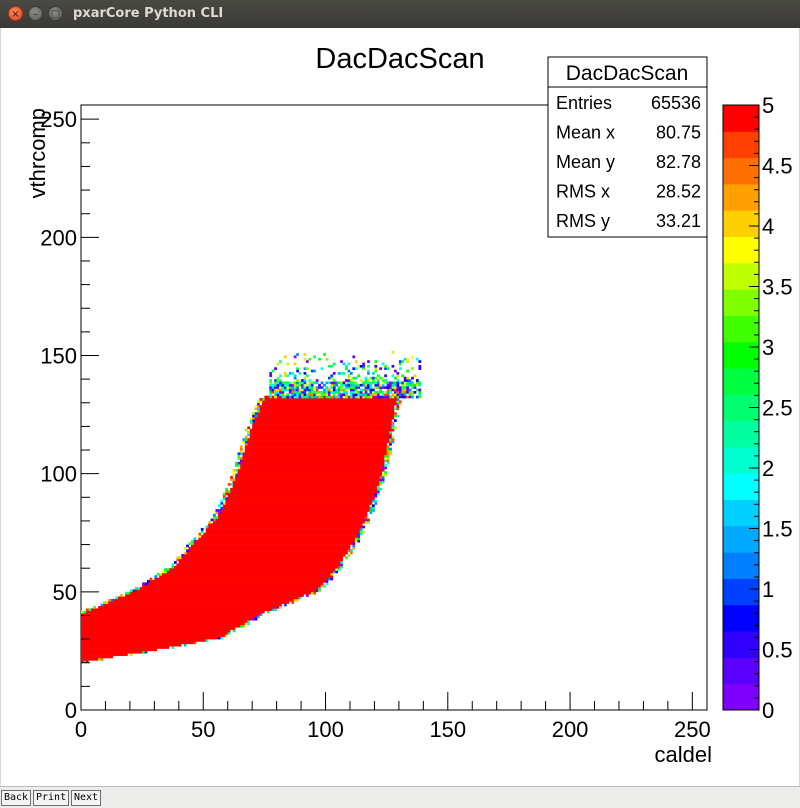  What do you see at coordinates (35, 13) in the screenshot?
I see `minimize-icon: –` at bounding box center [35, 13].